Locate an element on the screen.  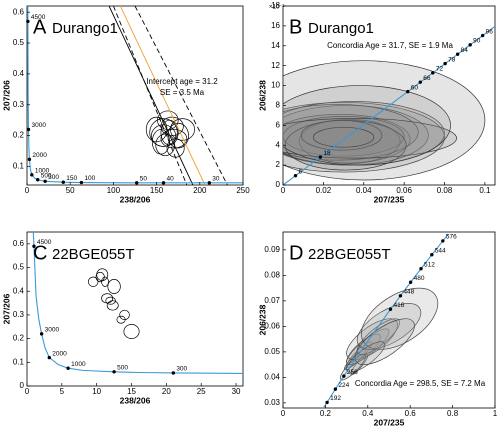
x-tick-label: 20 is located at coordinates (166, 391).